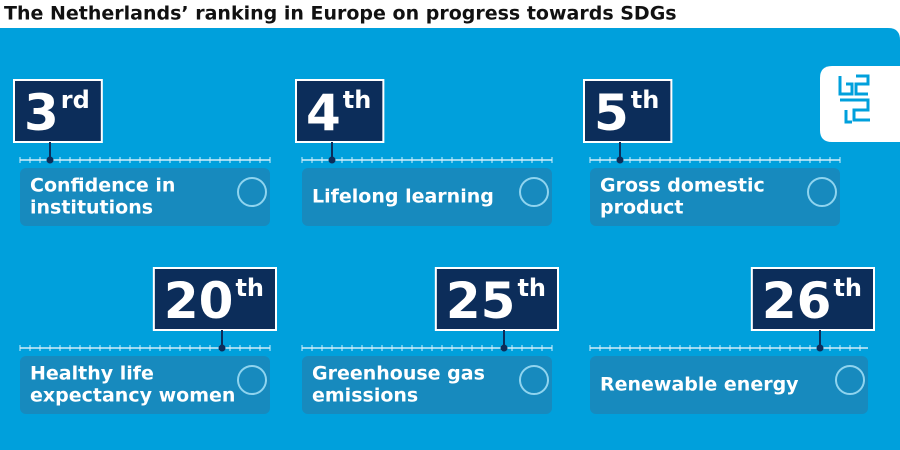  I want to click on label: Confidence in, so click(102, 186).